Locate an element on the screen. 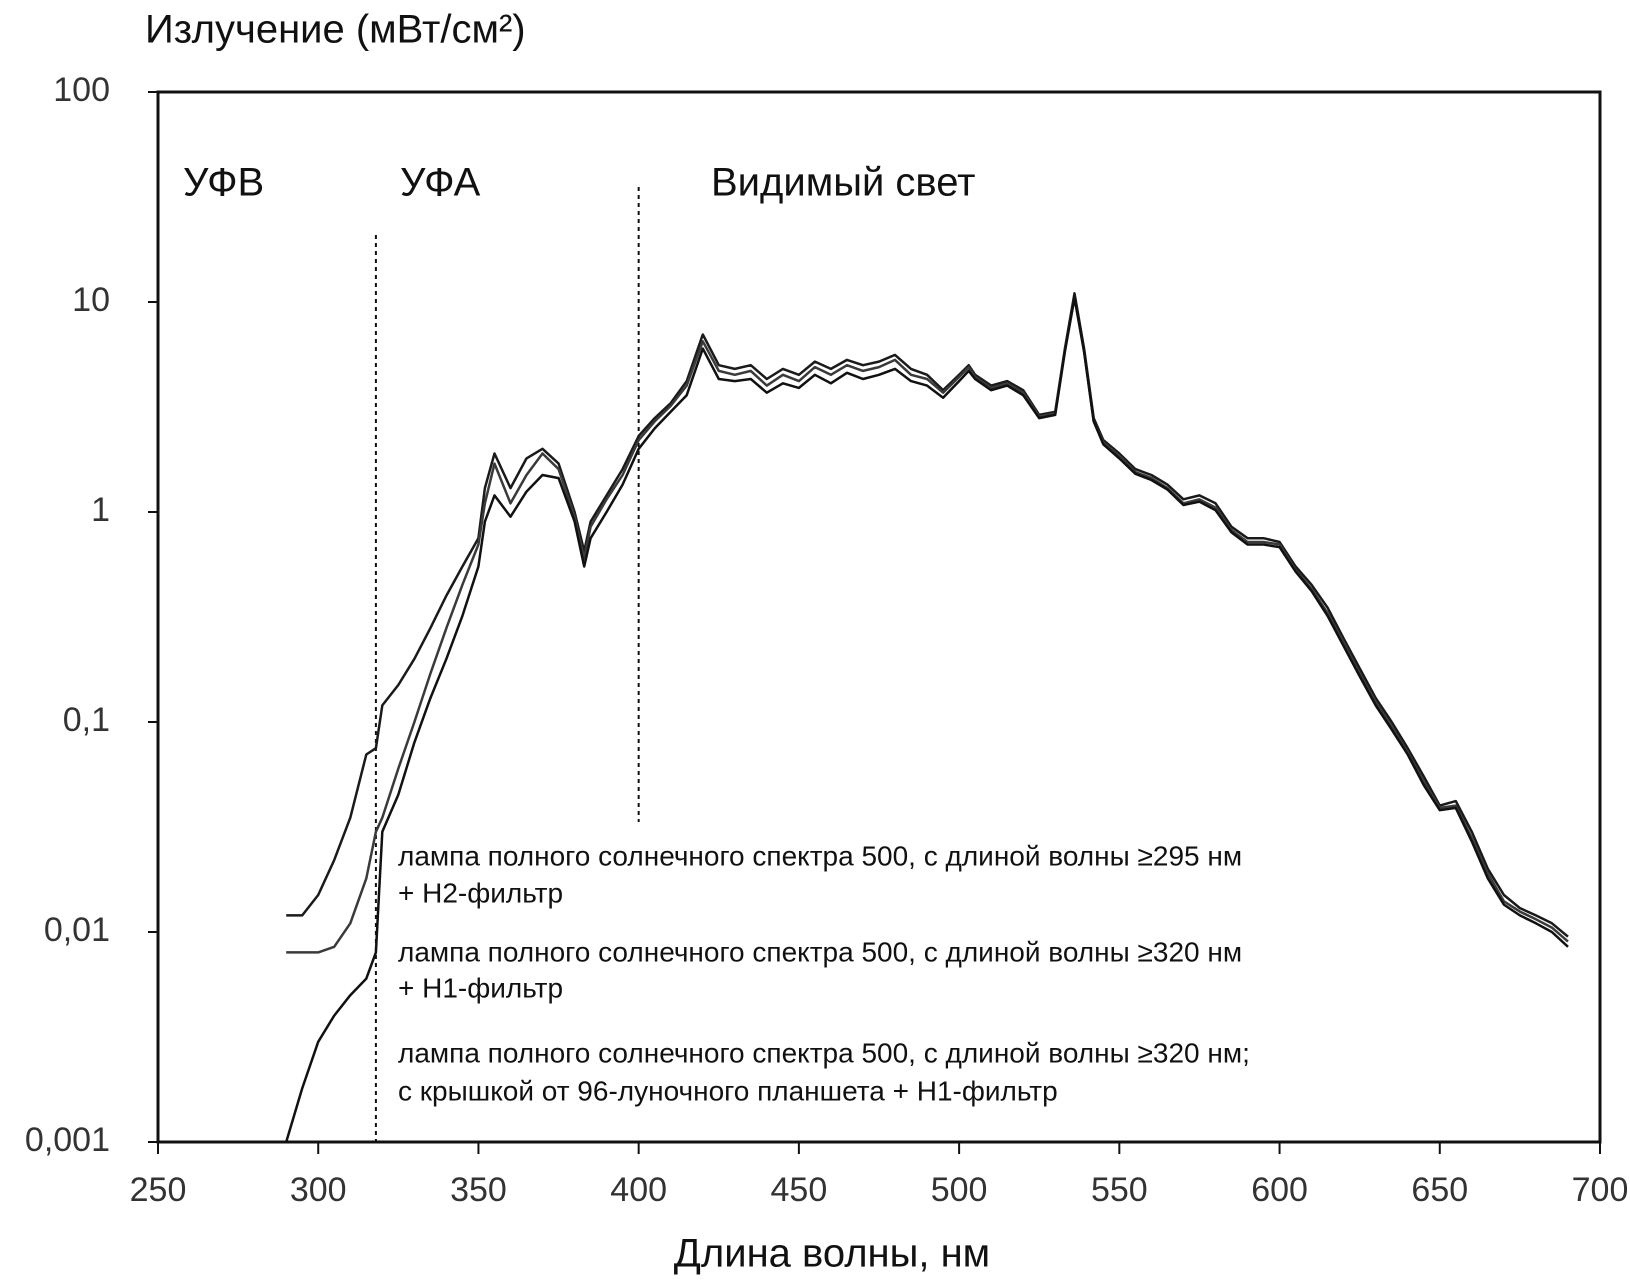 This screenshot has width=1630, height=1283. x-axis-label: Длина волны, нм is located at coordinates (832, 1254).